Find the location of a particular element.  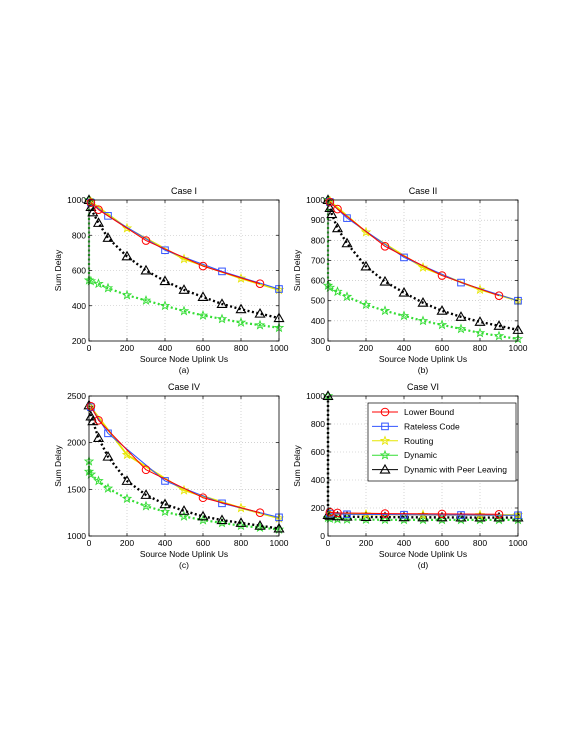

y-tick-label: 300 is located at coordinates (318, 341).